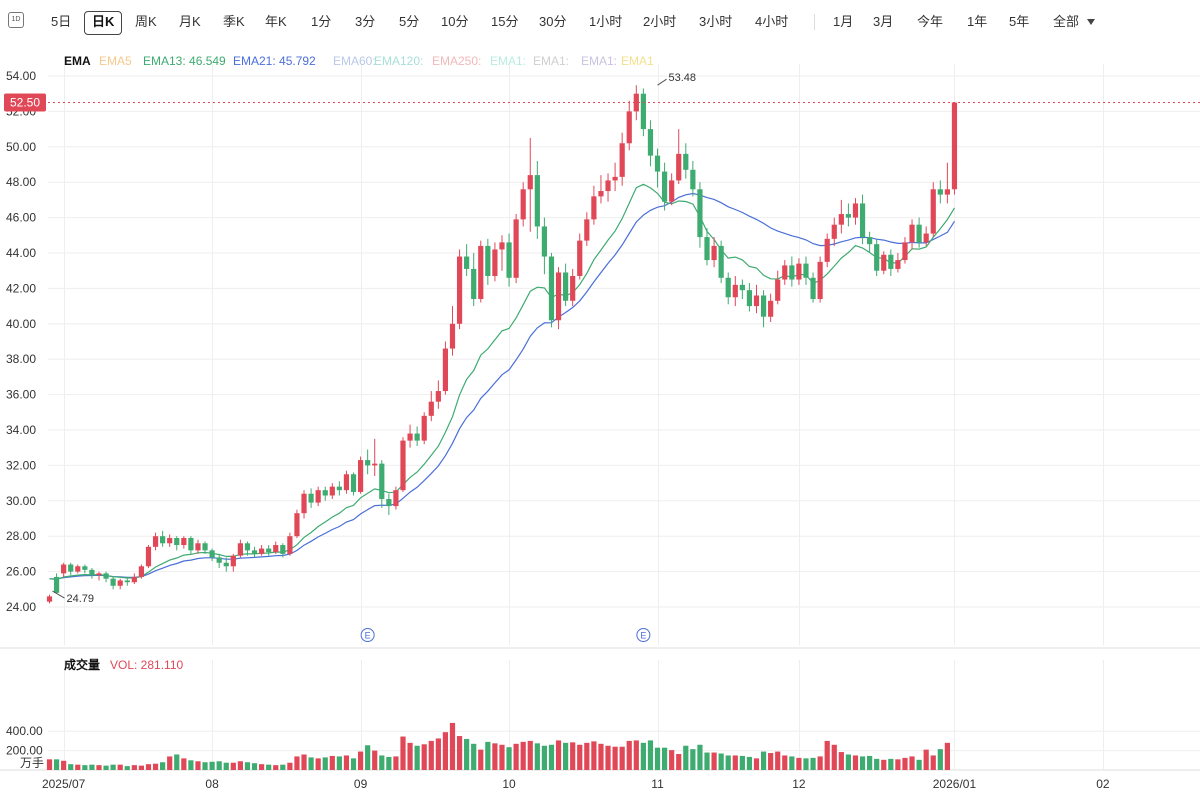 This screenshot has height=794, width=1200. What do you see at coordinates (21, 218) in the screenshot?
I see `y-tick-label: 46.00` at bounding box center [21, 218].